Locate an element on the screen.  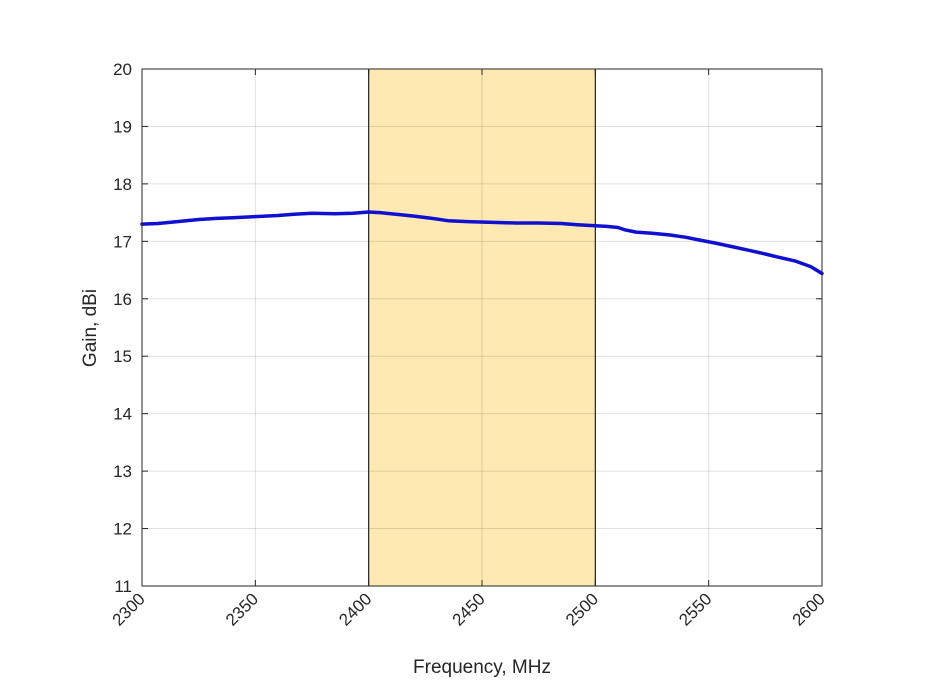
y-axis-title: Gain, dBi is located at coordinates (90, 328).